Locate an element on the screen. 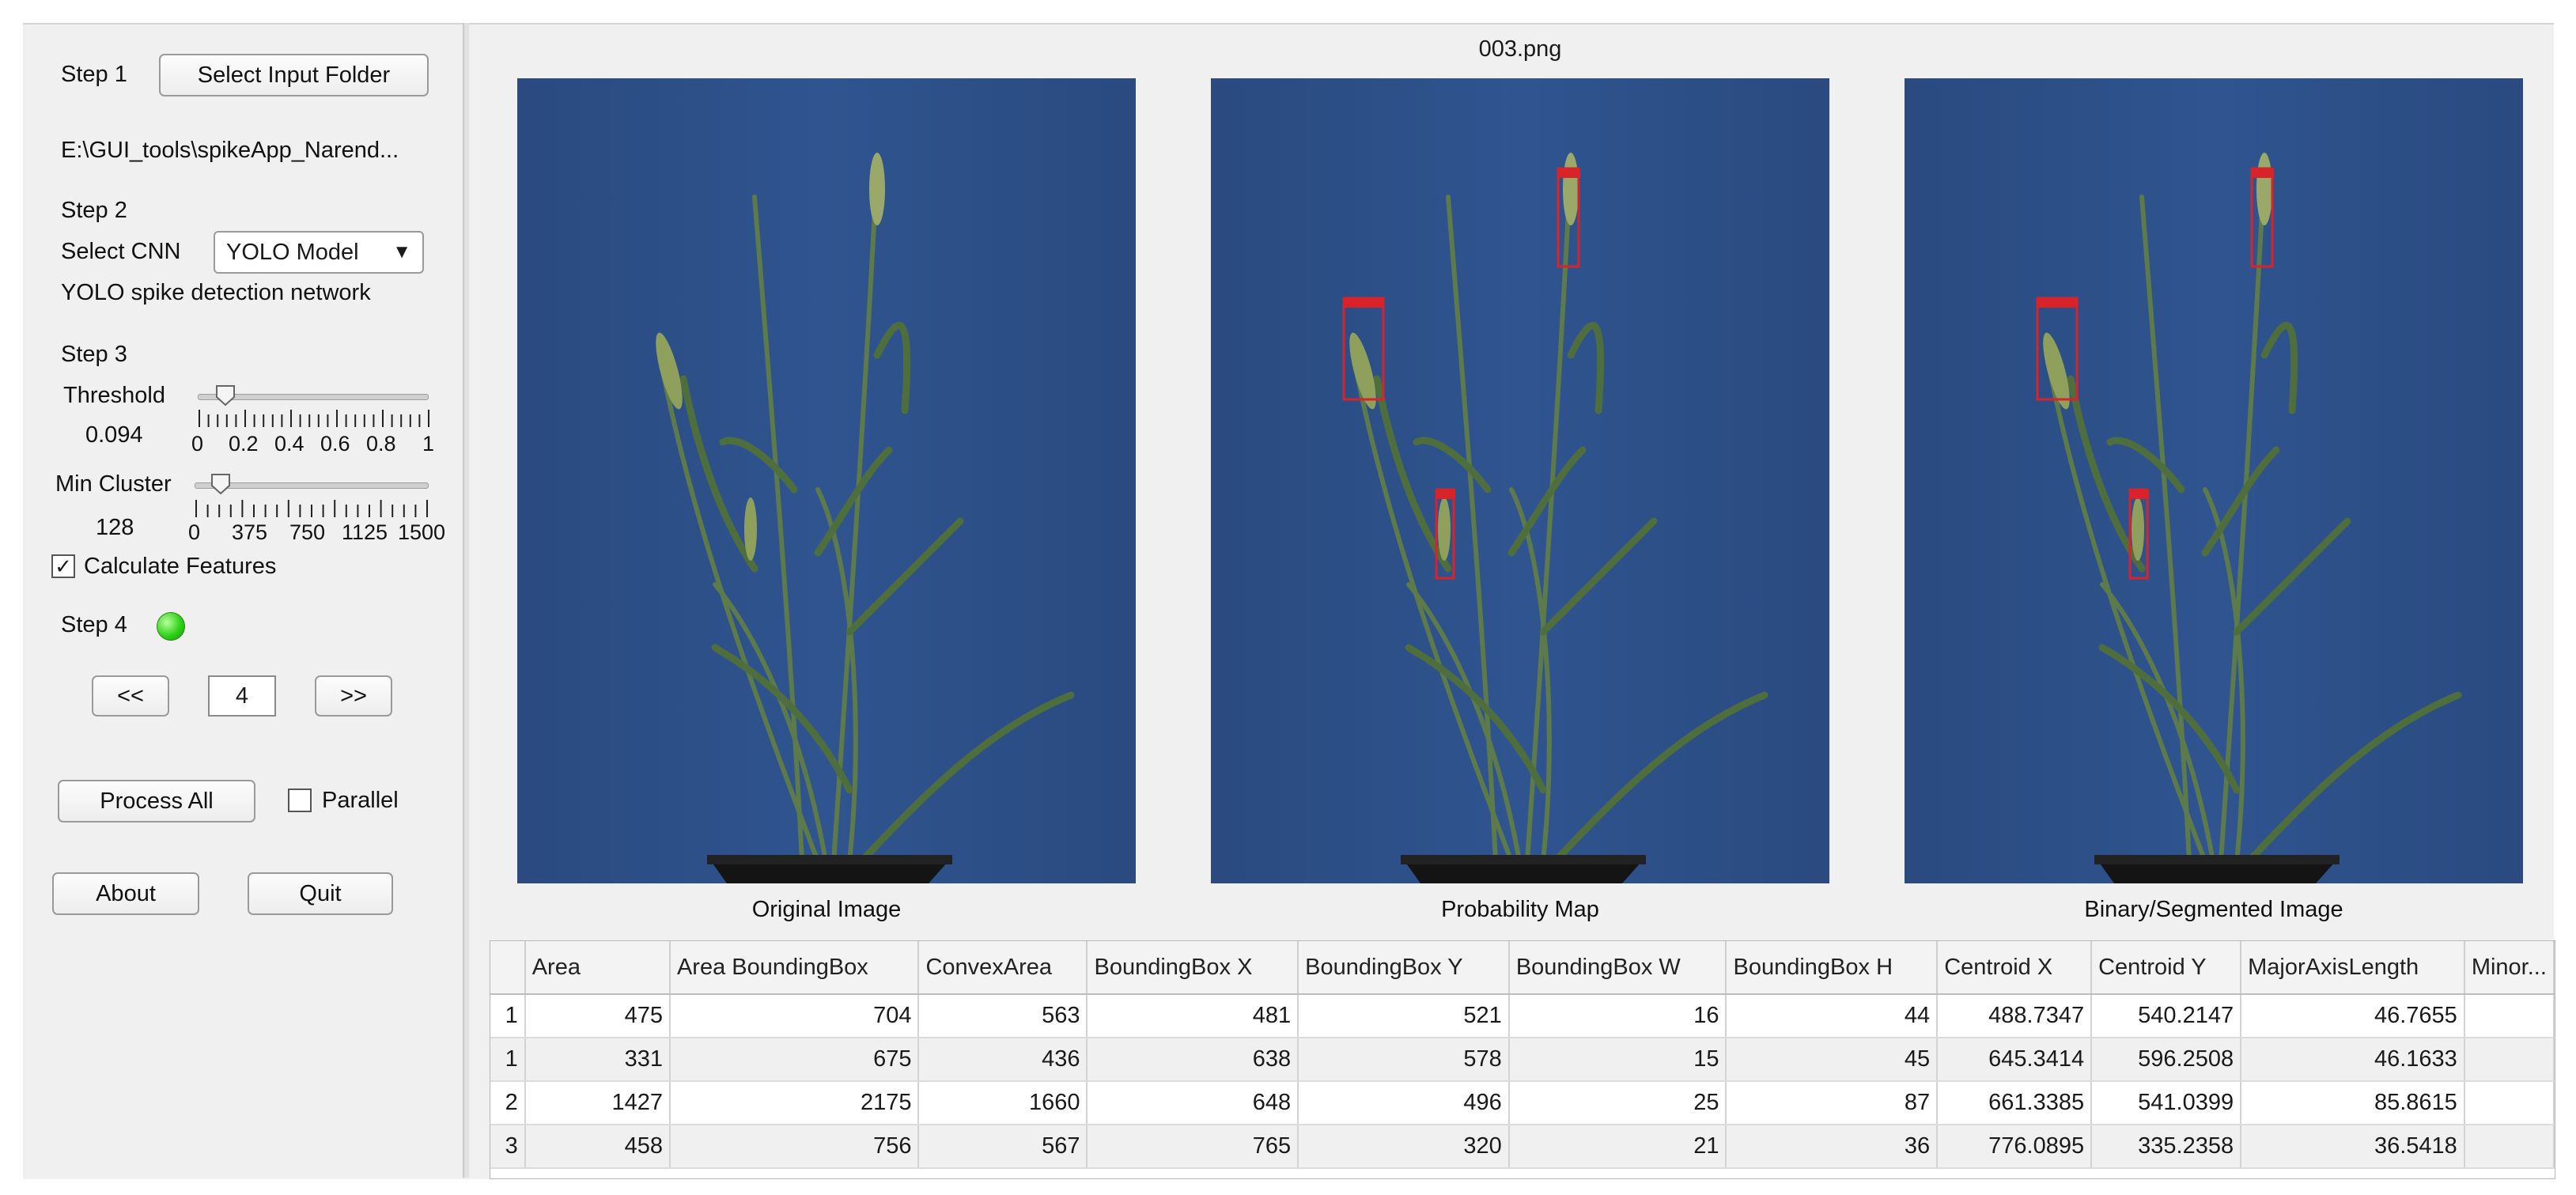 The height and width of the screenshot is (1195, 2576). table-header-cell: Area is located at coordinates (598, 968).